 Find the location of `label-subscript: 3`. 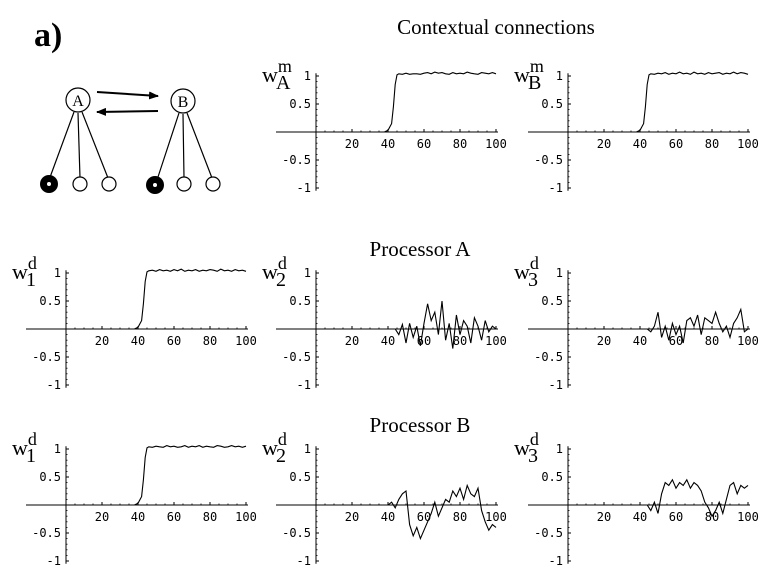

label-subscript: 3 is located at coordinates (533, 280).